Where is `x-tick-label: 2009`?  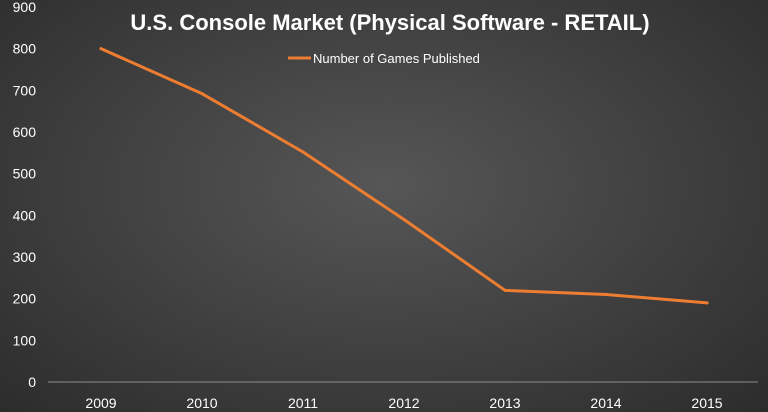
x-tick-label: 2009 is located at coordinates (100, 403).